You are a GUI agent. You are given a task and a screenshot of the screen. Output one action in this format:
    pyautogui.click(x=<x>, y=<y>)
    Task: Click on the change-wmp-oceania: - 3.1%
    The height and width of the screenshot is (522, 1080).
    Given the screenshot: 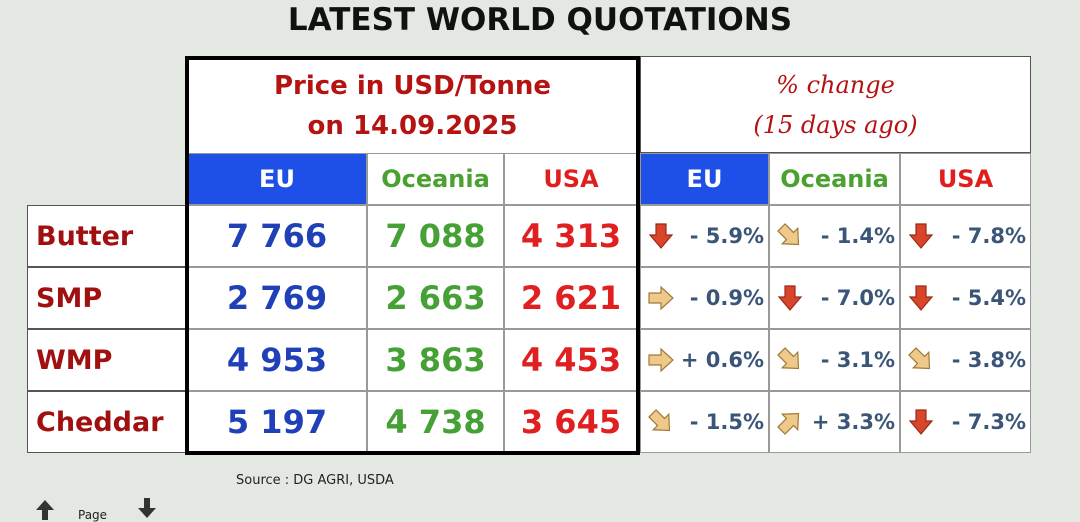 What is the action you would take?
    pyautogui.click(x=834, y=360)
    